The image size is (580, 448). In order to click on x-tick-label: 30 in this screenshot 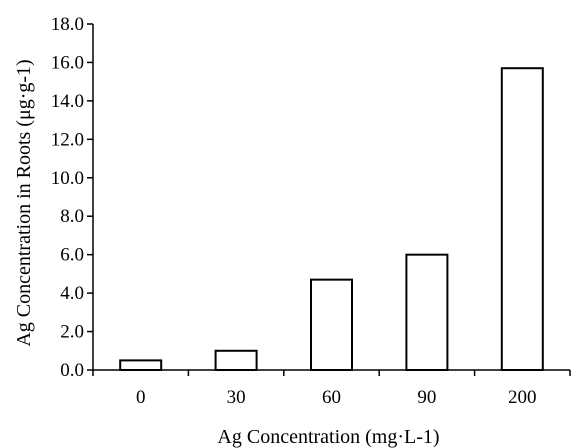, I will do `click(236, 397)`.